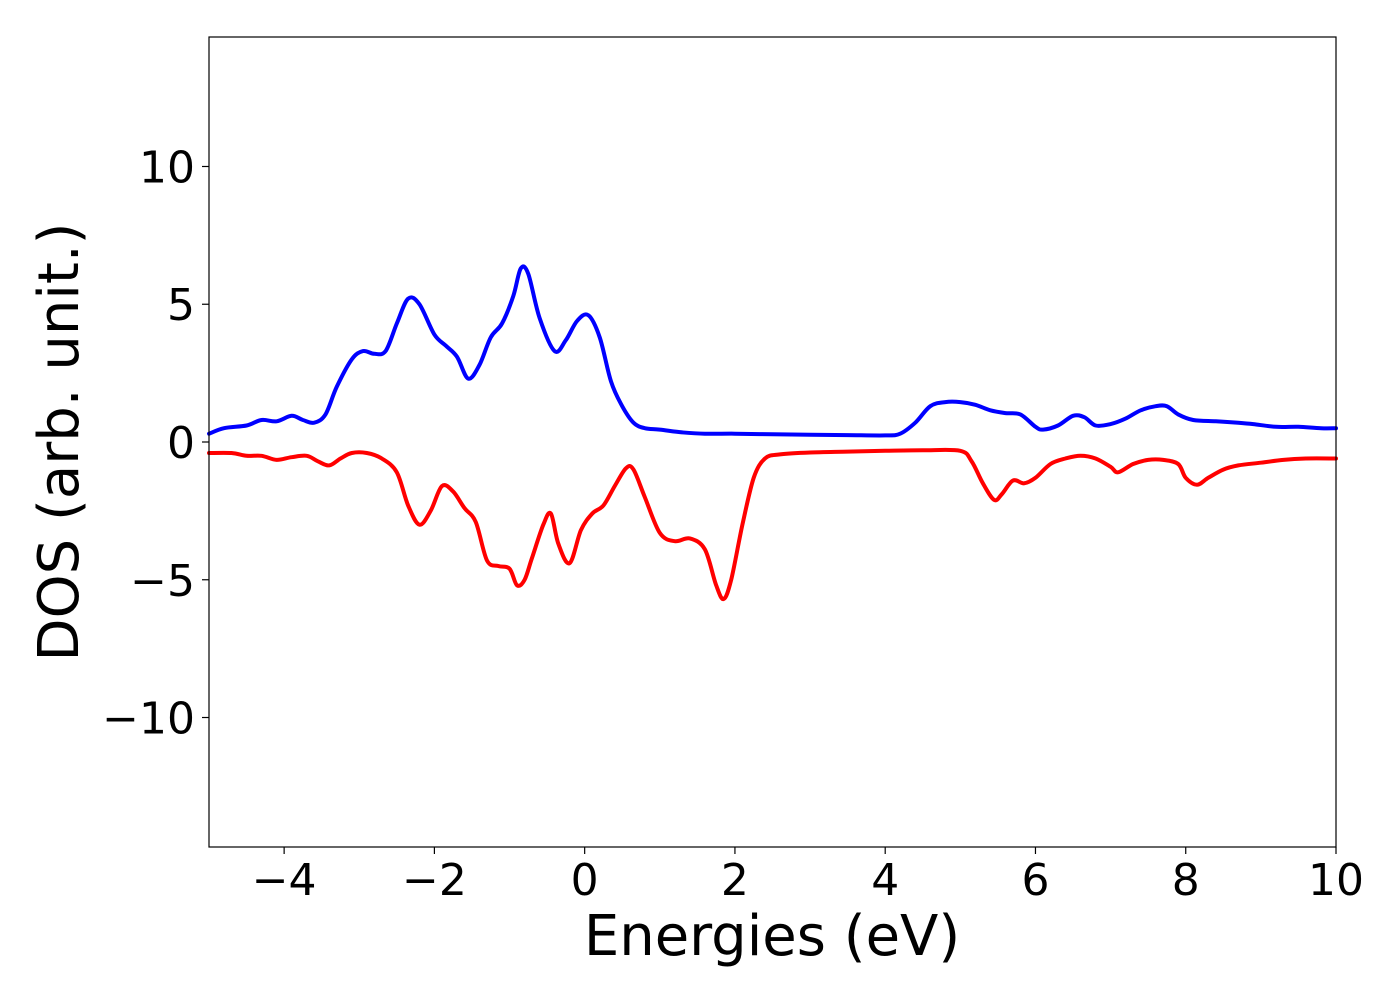 This screenshot has width=1400, height=1000. Describe the element at coordinates (585, 880) in the screenshot. I see `x-tick-label: 0` at that location.